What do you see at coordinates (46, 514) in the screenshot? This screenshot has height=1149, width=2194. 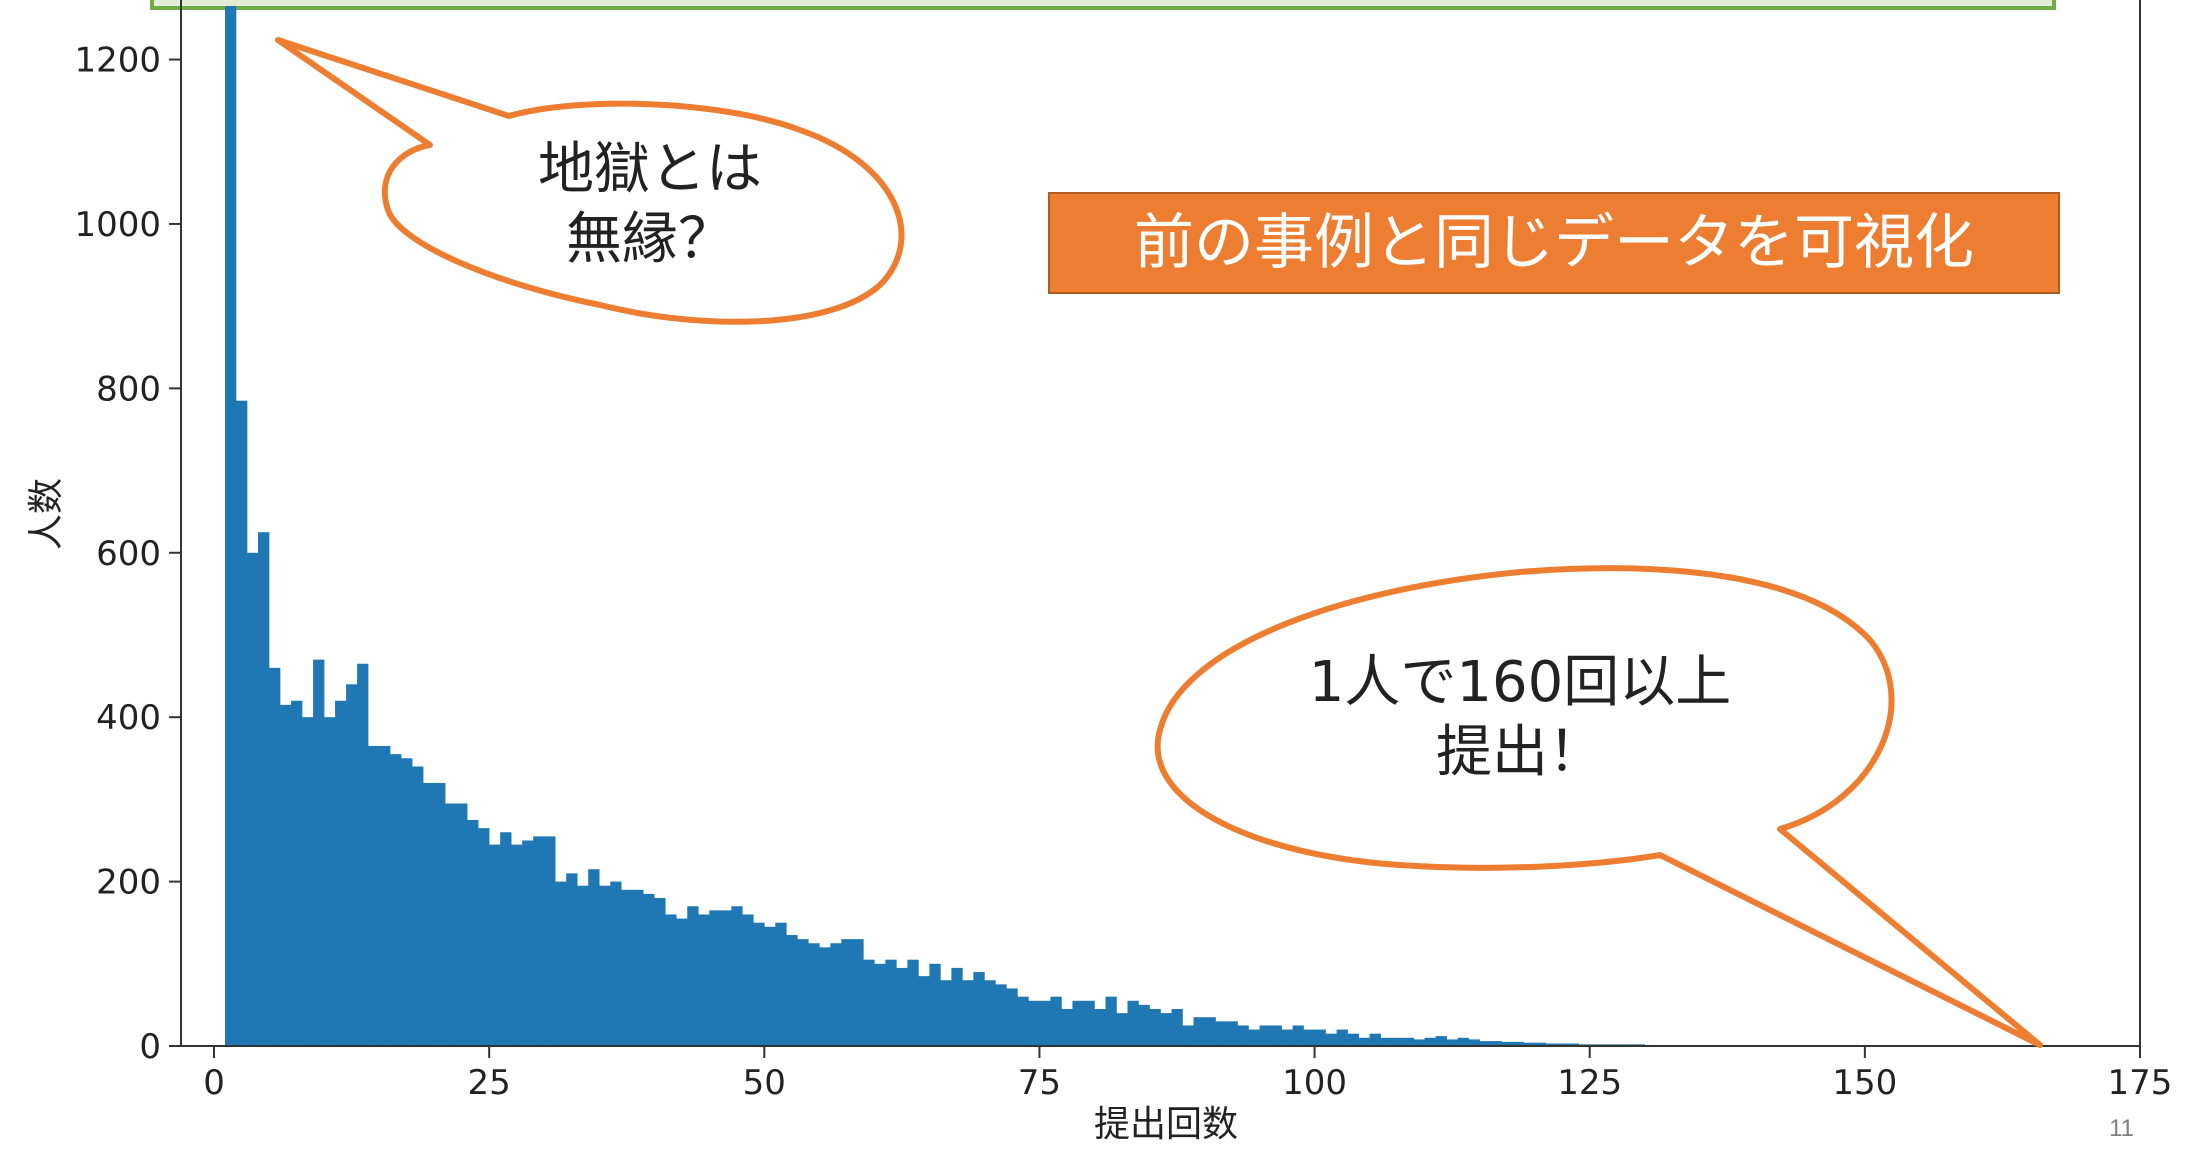 I see `y-axis-label: 人数` at bounding box center [46, 514].